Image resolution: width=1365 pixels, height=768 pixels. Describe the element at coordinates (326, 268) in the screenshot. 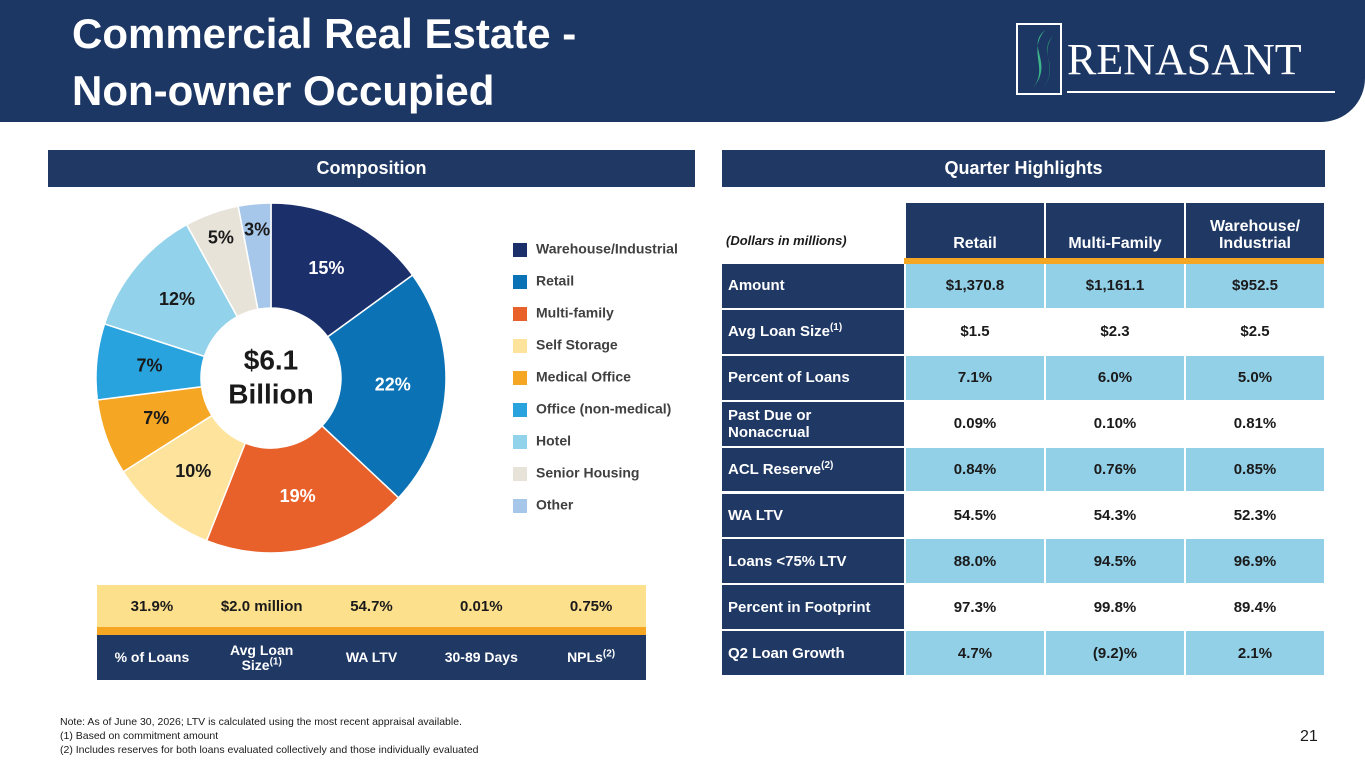

I see `slice-label: 15%` at that location.